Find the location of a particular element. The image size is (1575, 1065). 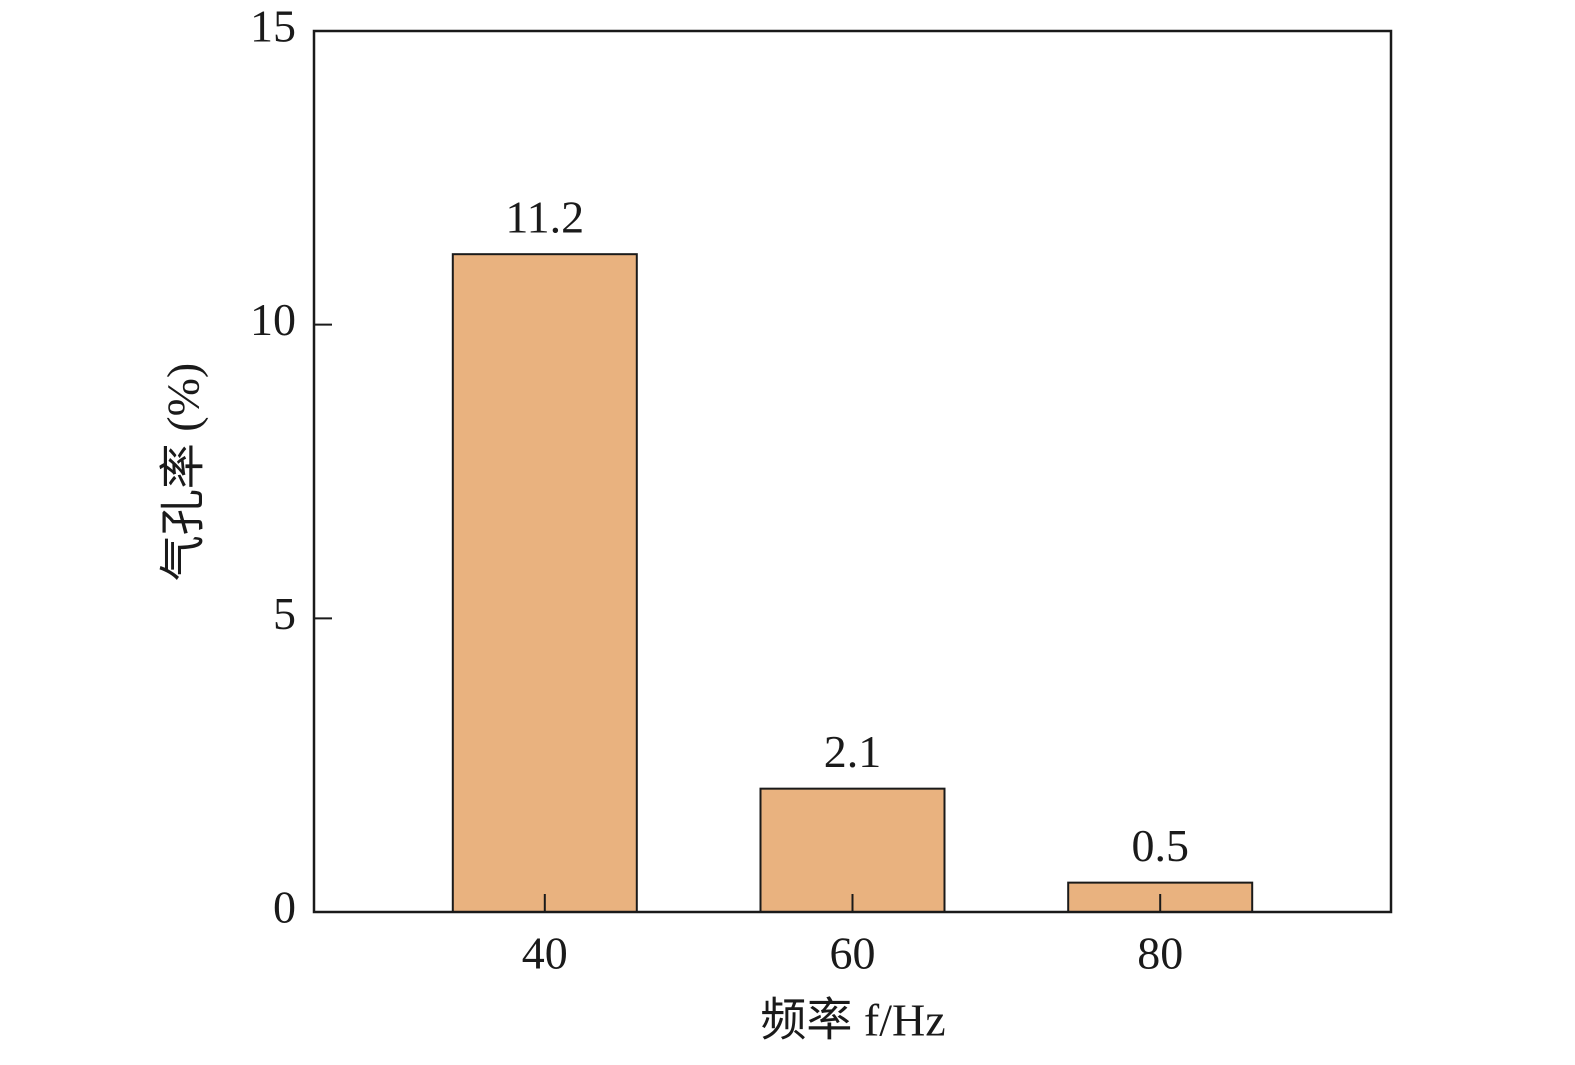

y-tick-label: 10 is located at coordinates (273, 319).